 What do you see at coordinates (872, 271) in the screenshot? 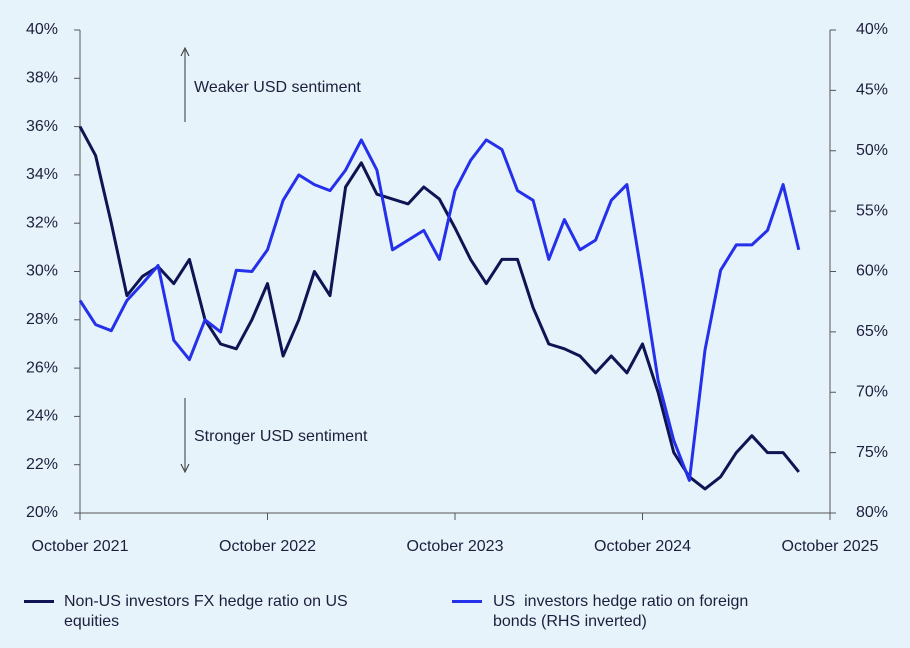
I see `y2-tick-label: 60%` at bounding box center [872, 271].